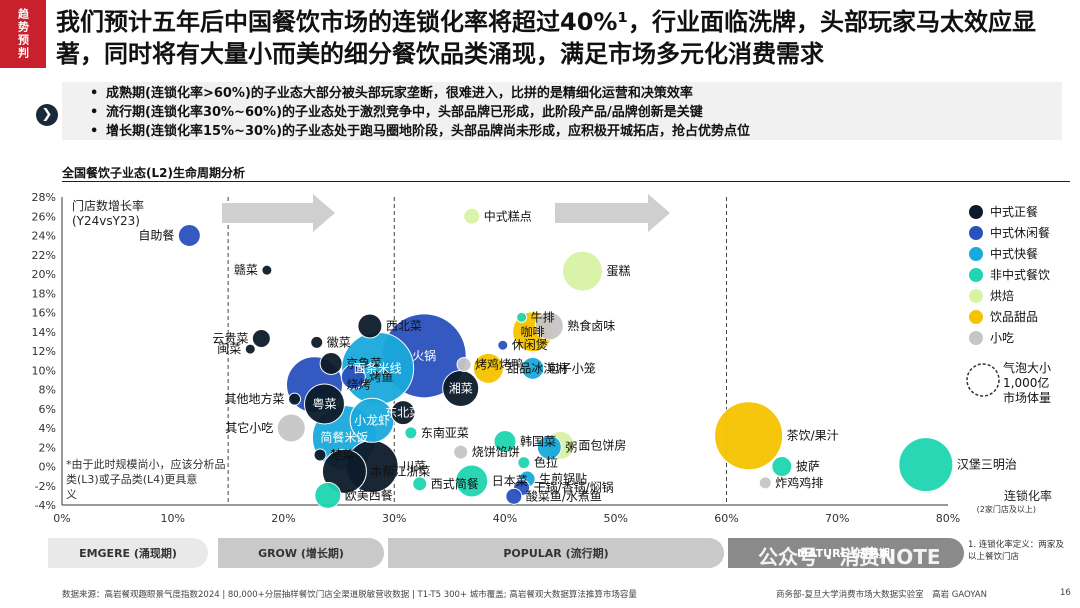  I want to click on bubble-label: 其他地方菜, so click(255, 398).